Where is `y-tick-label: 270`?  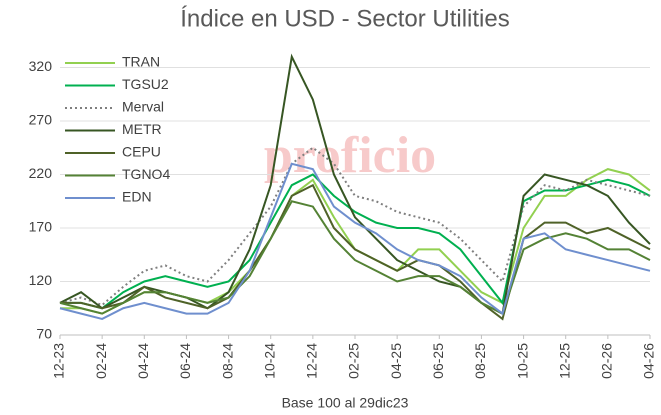
y-tick-label: 270 is located at coordinates (41, 120).